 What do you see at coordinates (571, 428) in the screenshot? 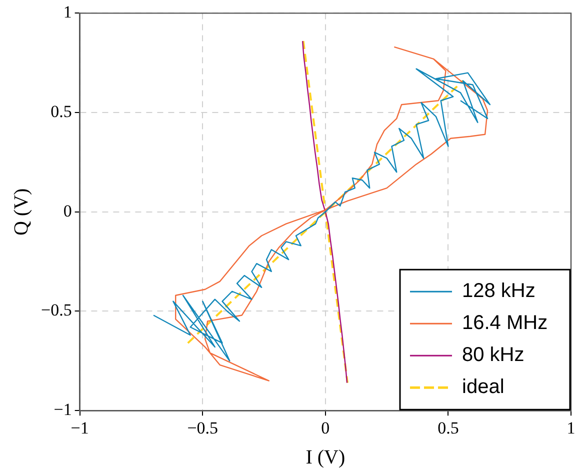
I see `x-tick-label: 1` at bounding box center [571, 428].